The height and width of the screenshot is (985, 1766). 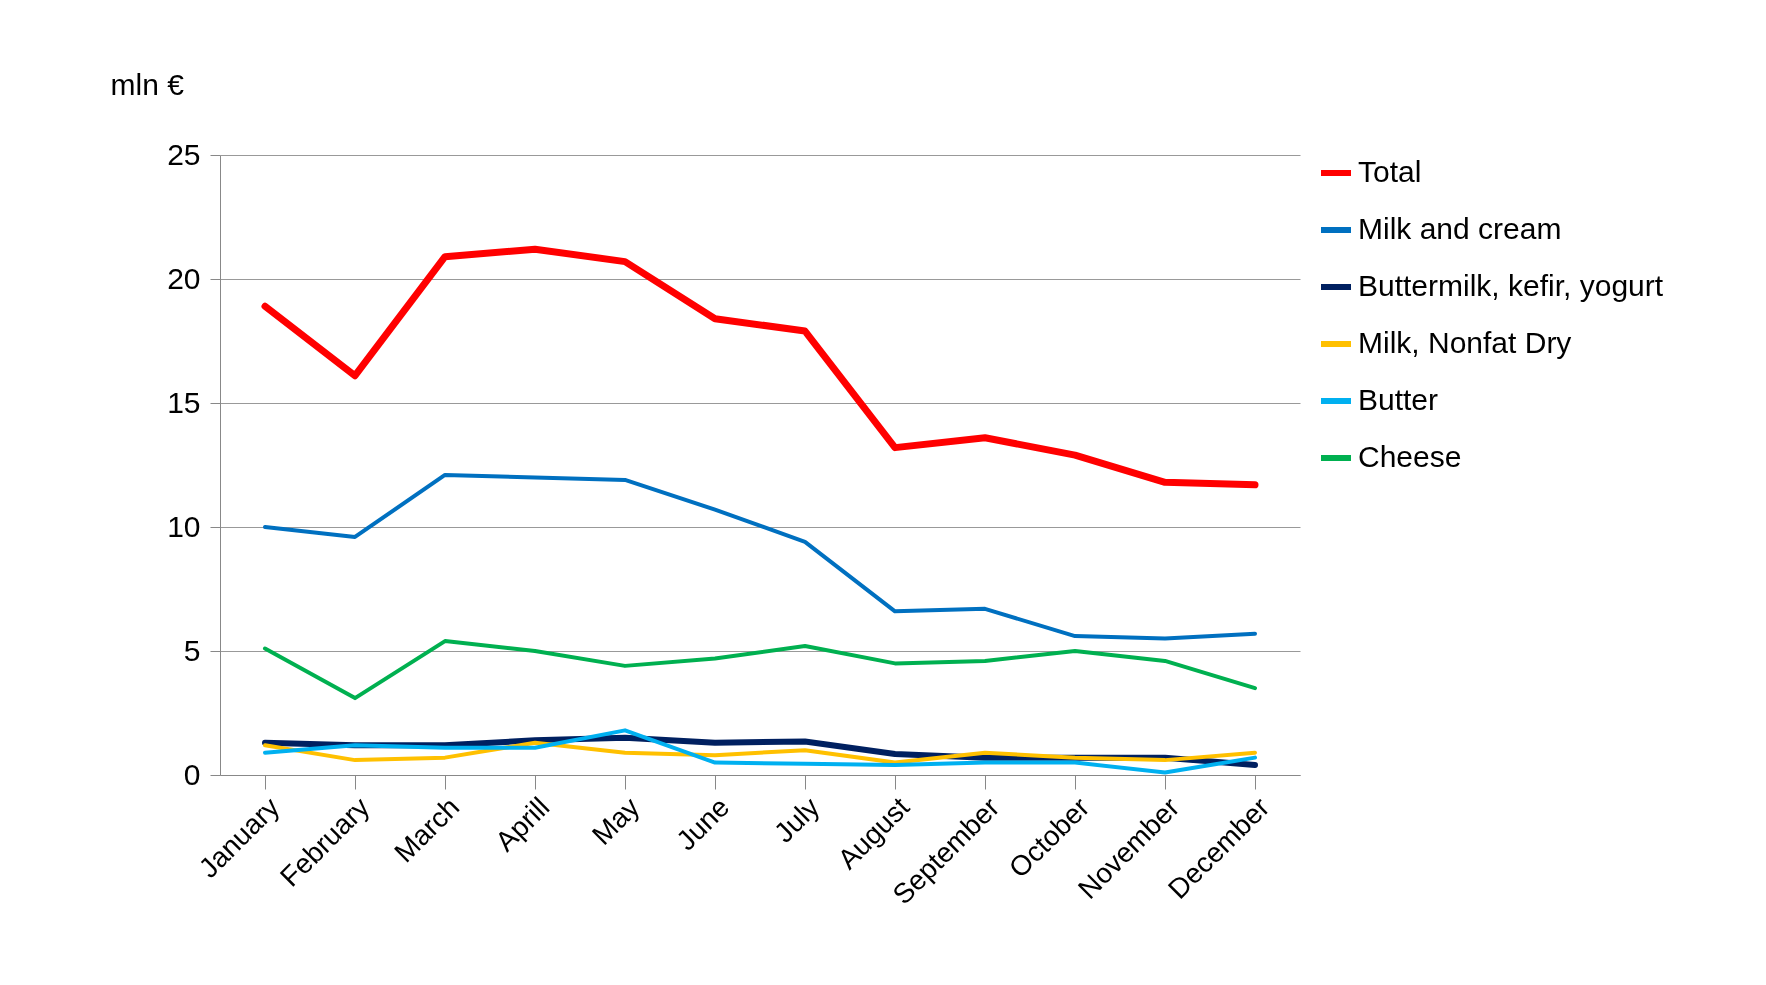 What do you see at coordinates (184, 278) in the screenshot?
I see `y-tick-label: 20` at bounding box center [184, 278].